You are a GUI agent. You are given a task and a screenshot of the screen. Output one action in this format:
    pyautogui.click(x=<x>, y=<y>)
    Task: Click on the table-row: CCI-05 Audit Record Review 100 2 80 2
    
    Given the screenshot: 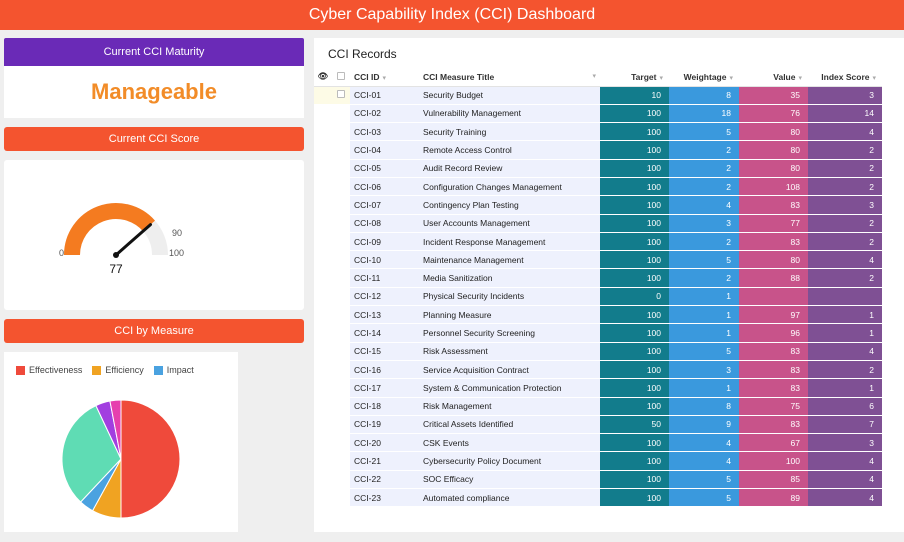 What is the action you would take?
    pyautogui.click(x=598, y=168)
    